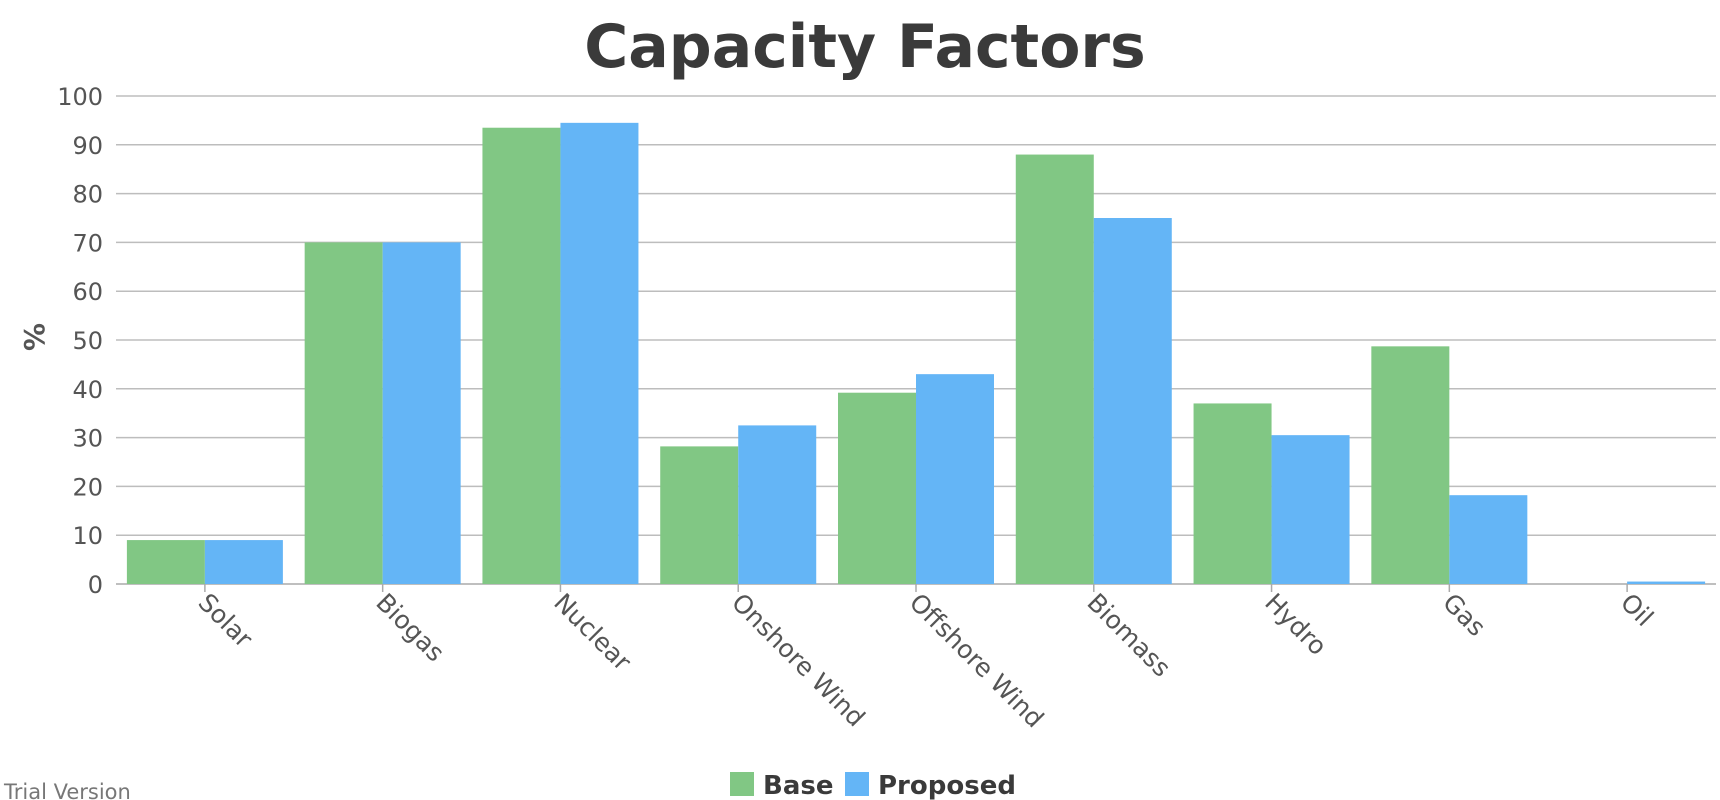  I want to click on y-tick-label: 10, so click(87, 536).